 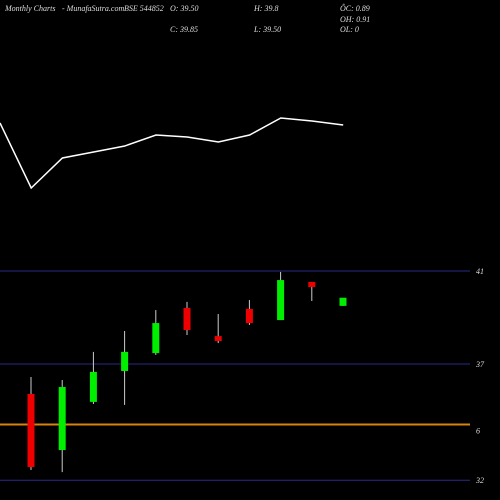 What do you see at coordinates (184, 29) in the screenshot?
I see `ohlc: C: 39.85` at bounding box center [184, 29].